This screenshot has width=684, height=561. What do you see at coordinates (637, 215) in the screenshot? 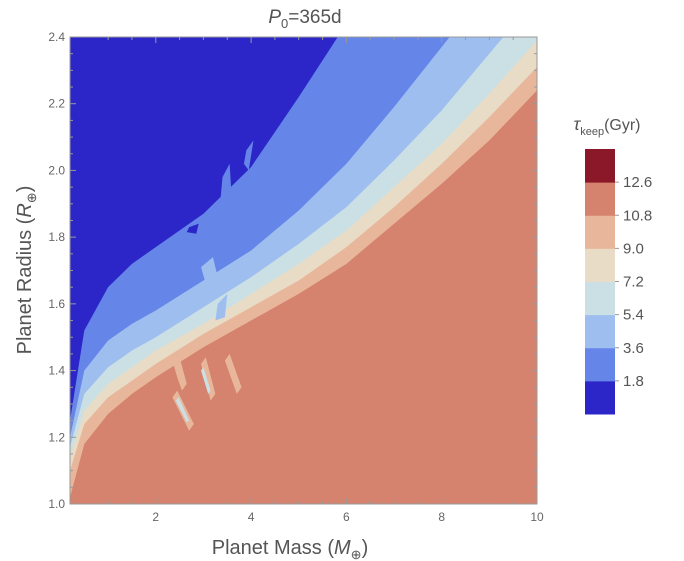
I see `colorbar-tick-label: 10.8` at bounding box center [637, 215].